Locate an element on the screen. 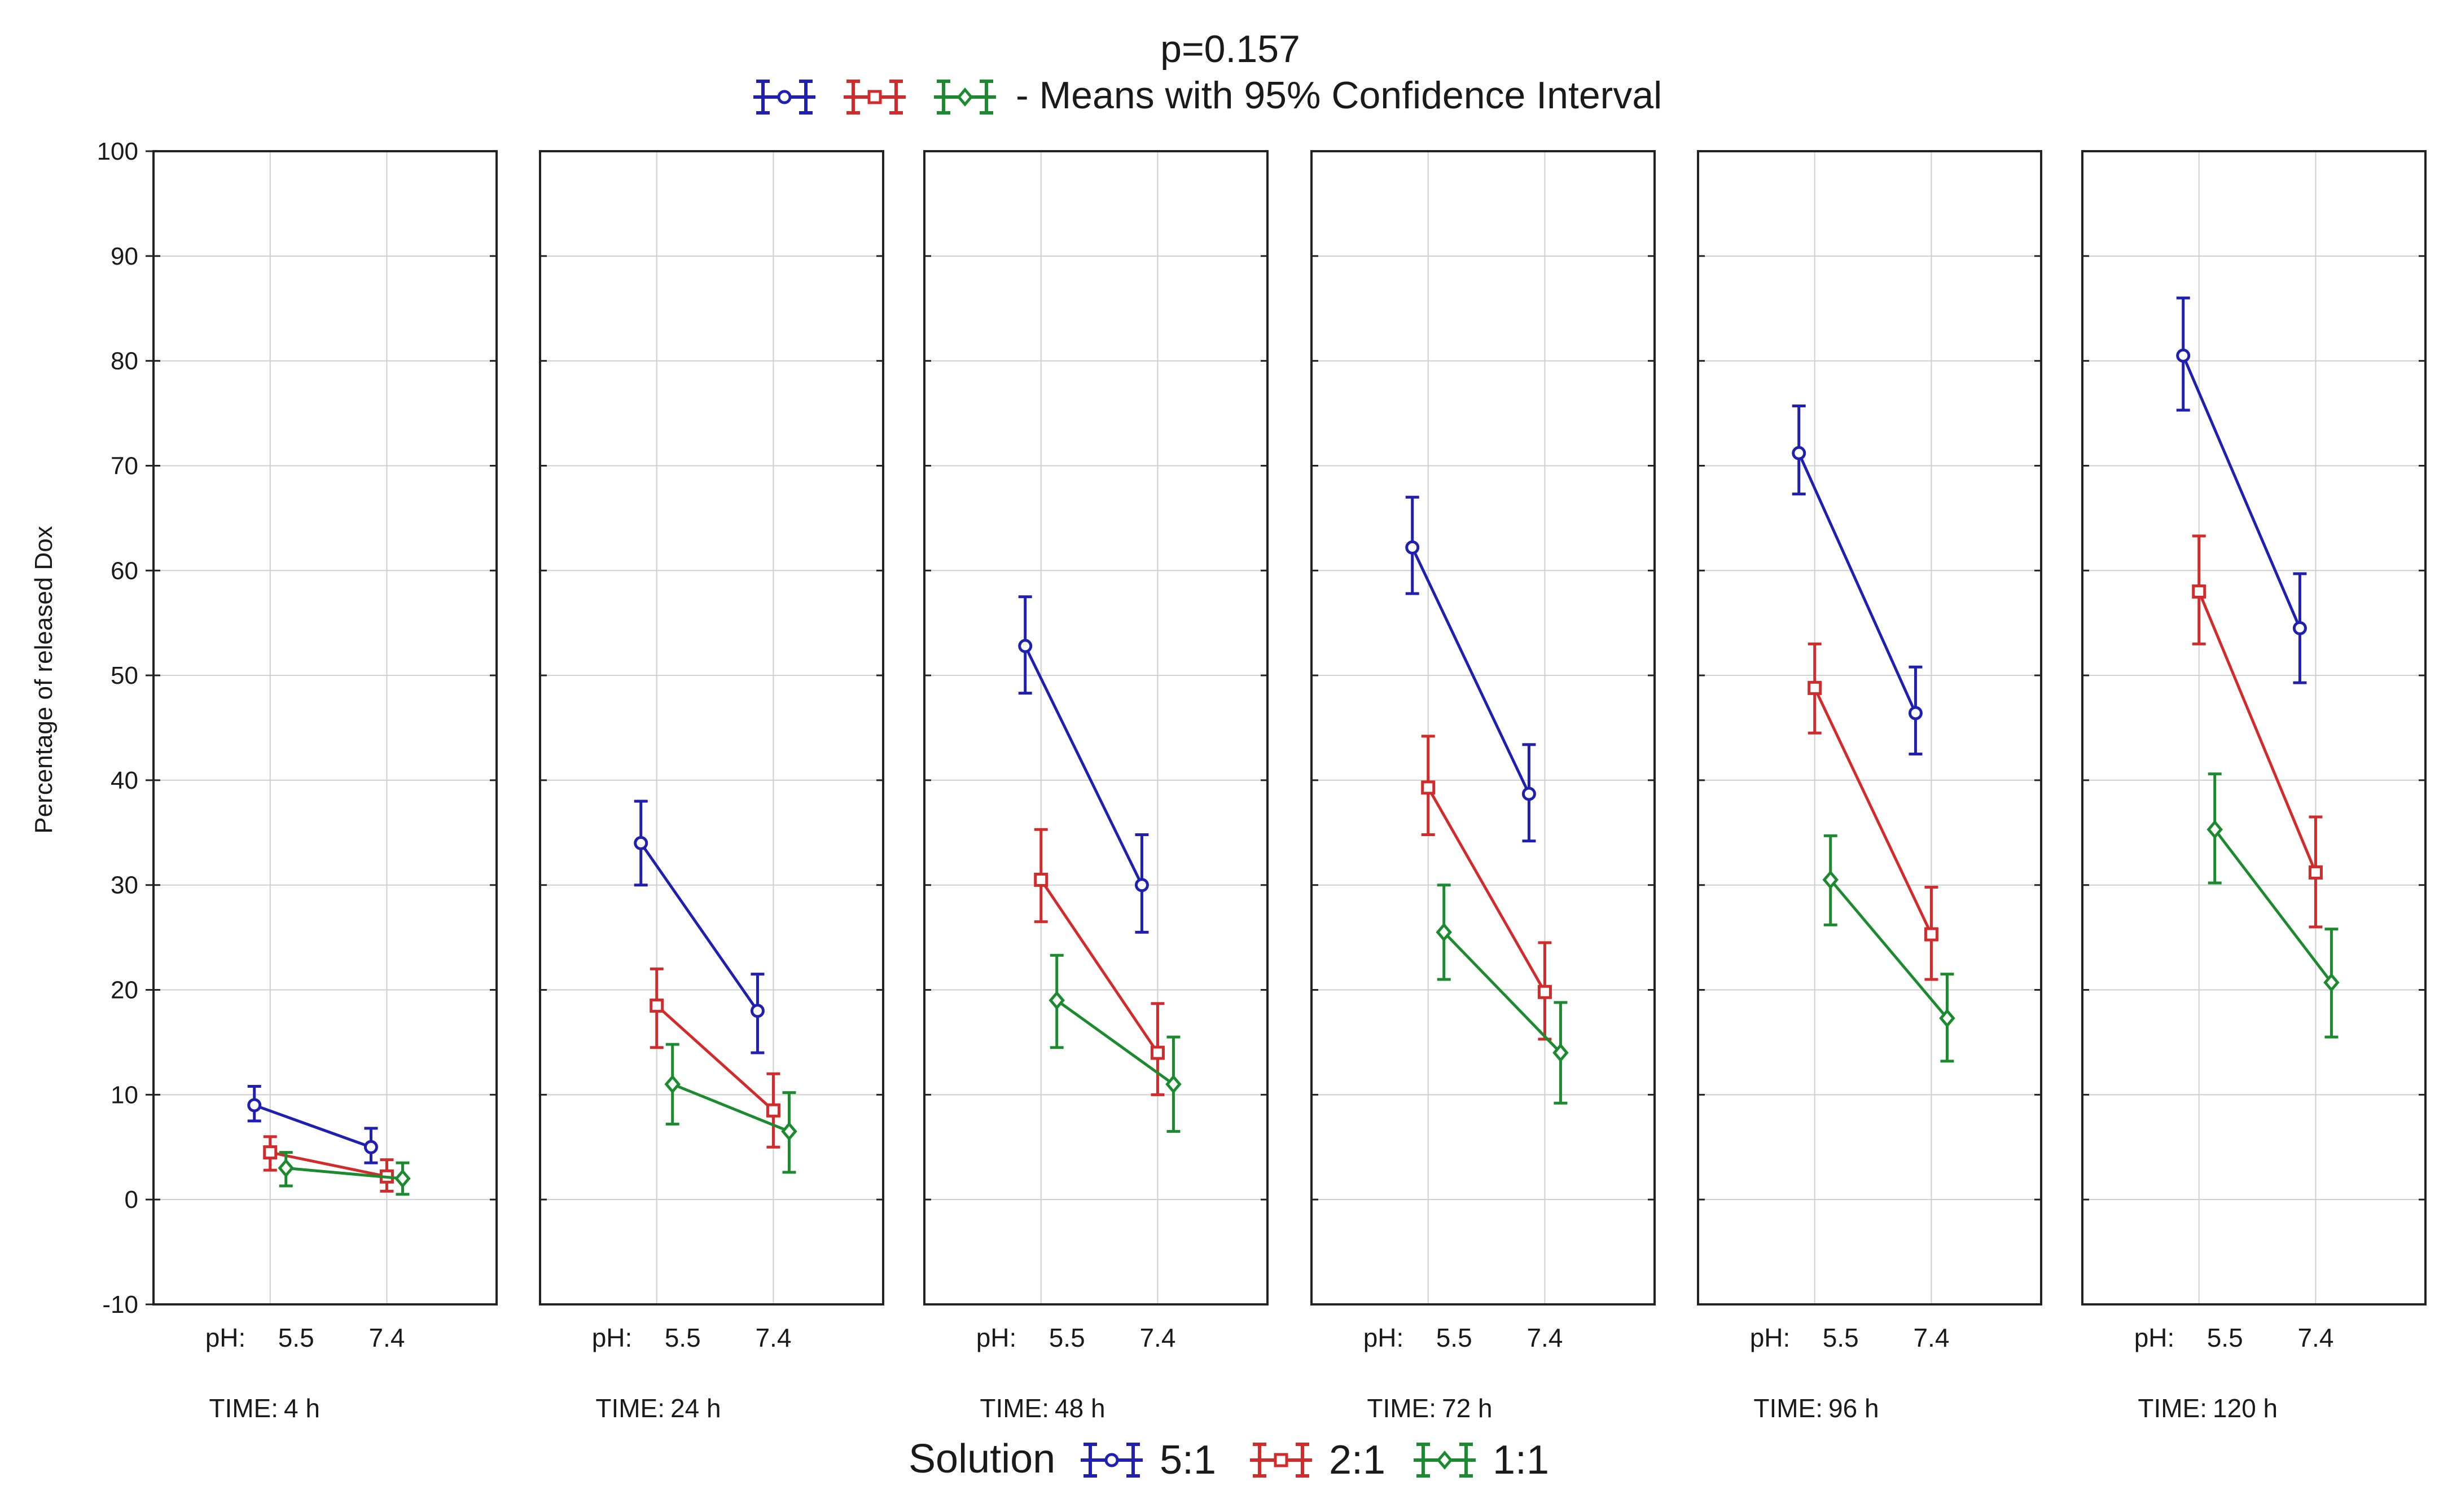  top-legend: - Means with 95% Confidence Interval is located at coordinates (1207, 96).